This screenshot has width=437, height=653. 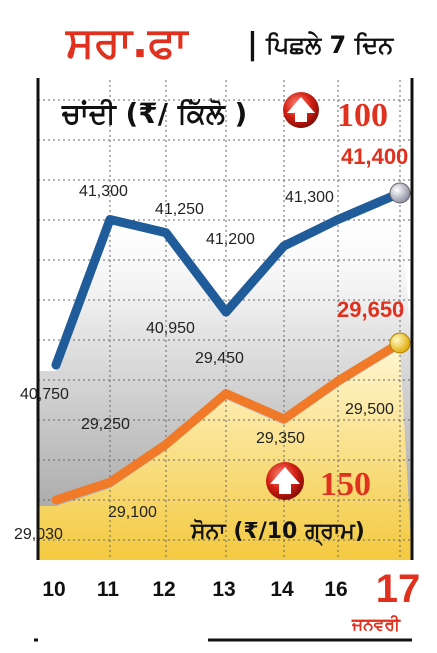 I want to click on page-title: ਸਰਾ.ਫਾ, so click(x=127, y=42).